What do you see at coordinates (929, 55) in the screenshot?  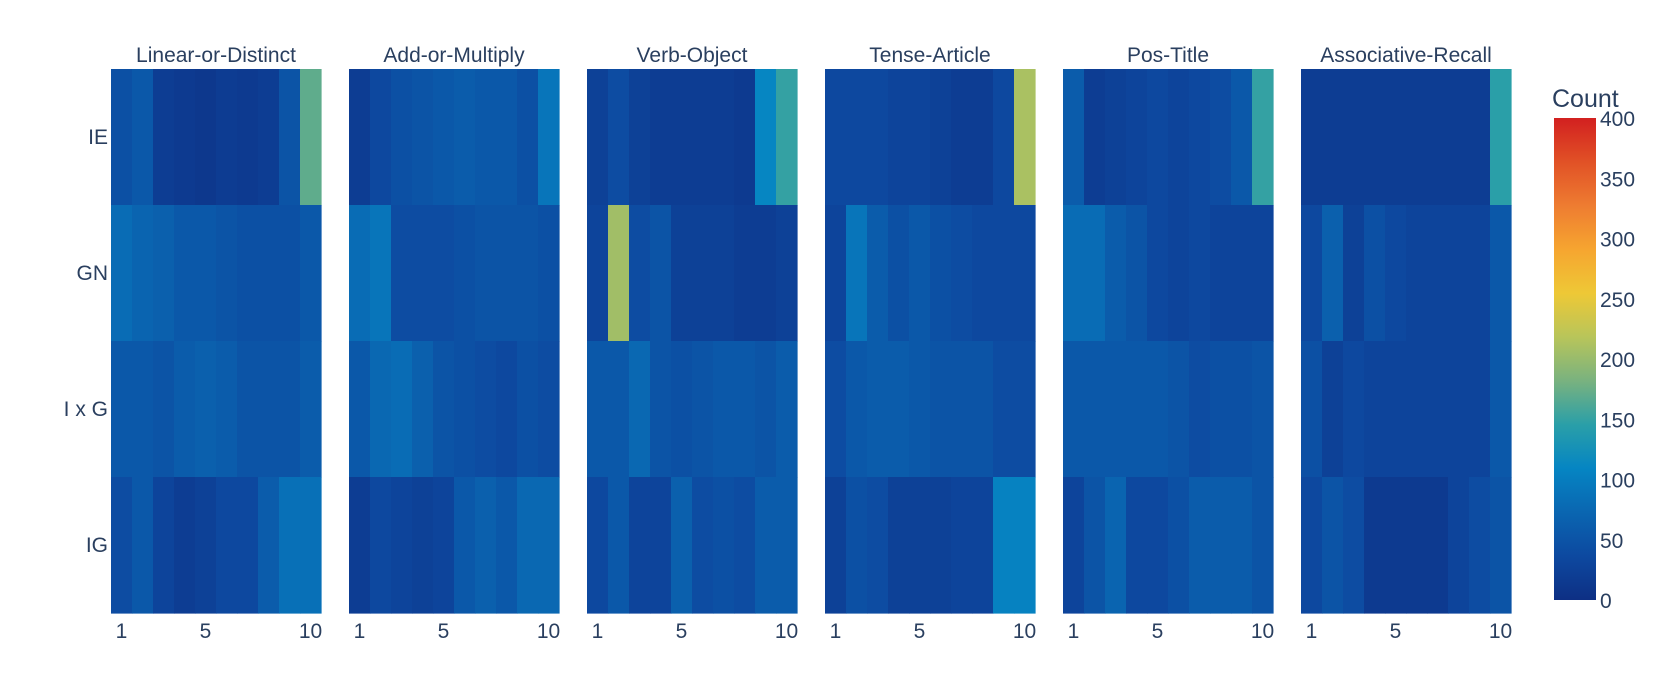 I see `panel-title: Tense-Article` at bounding box center [929, 55].